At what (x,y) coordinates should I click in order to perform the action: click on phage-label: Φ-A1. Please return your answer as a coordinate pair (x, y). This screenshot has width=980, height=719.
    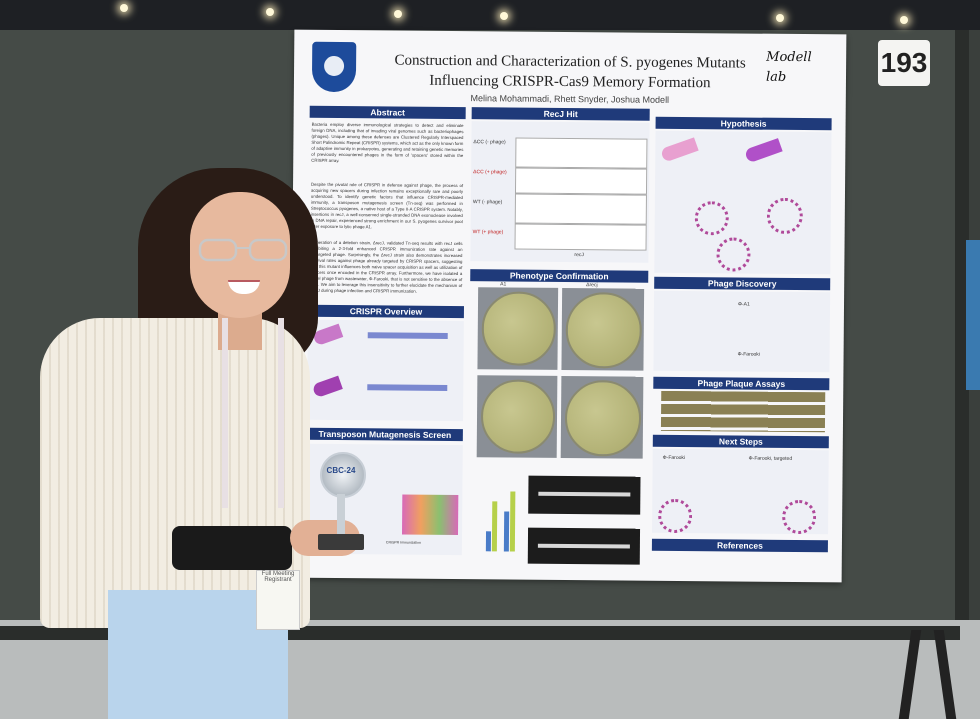
    Looking at the image, I should click on (743, 304).